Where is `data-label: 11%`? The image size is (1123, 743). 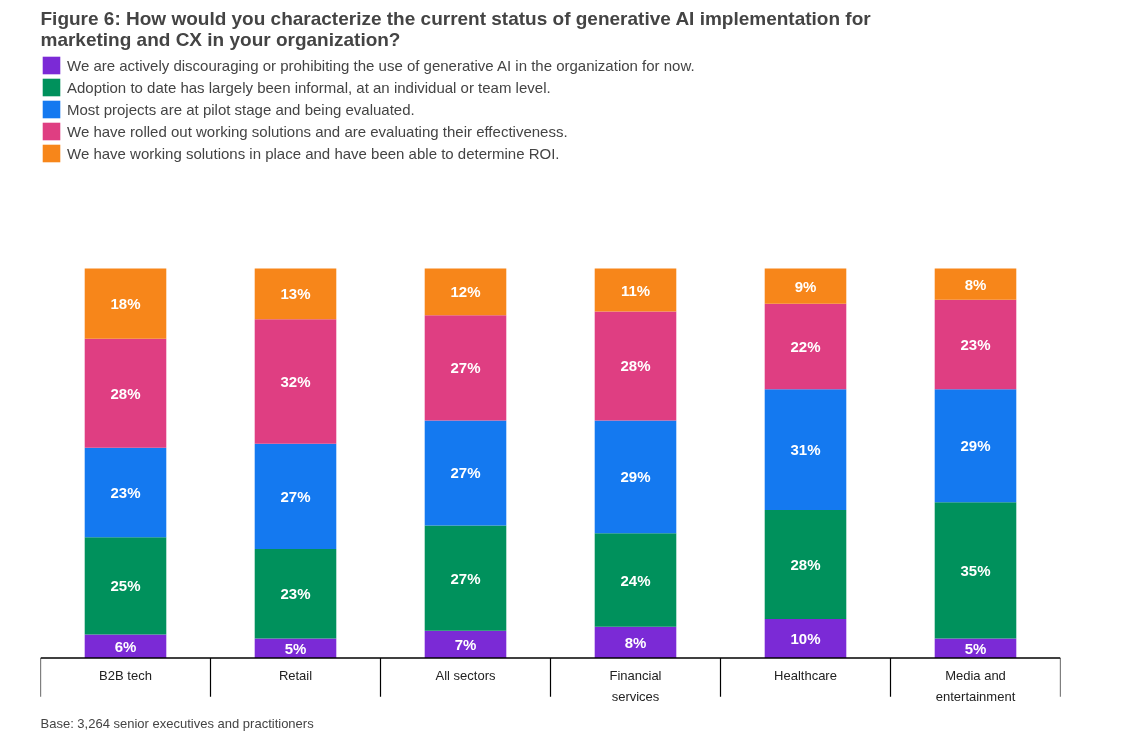
data-label: 11% is located at coordinates (635, 290).